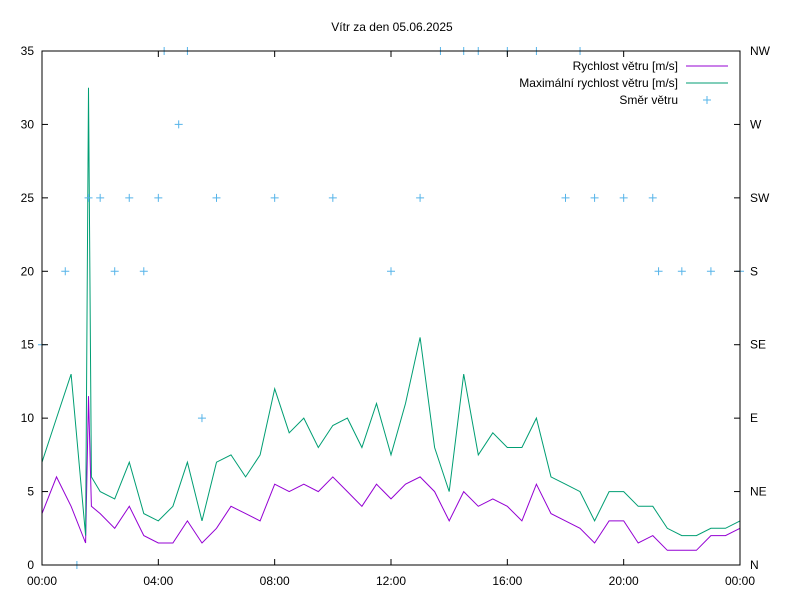 Image resolution: width=800 pixels, height=600 pixels. Describe the element at coordinates (598, 83) in the screenshot. I see `legend-label: Maximální rychlost větru [m/s]` at that location.